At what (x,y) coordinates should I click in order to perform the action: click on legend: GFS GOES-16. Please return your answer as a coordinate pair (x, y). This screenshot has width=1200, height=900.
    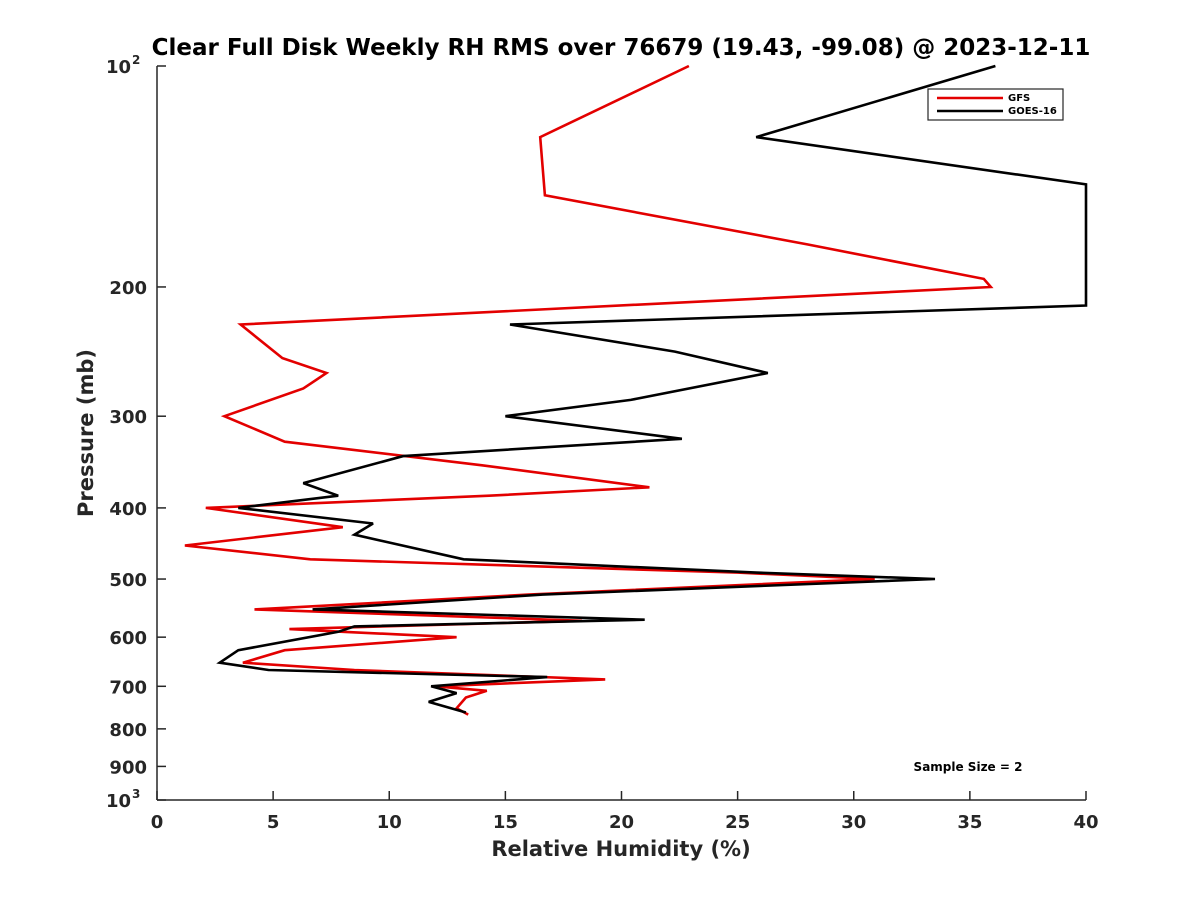
    Looking at the image, I should click on (995, 104).